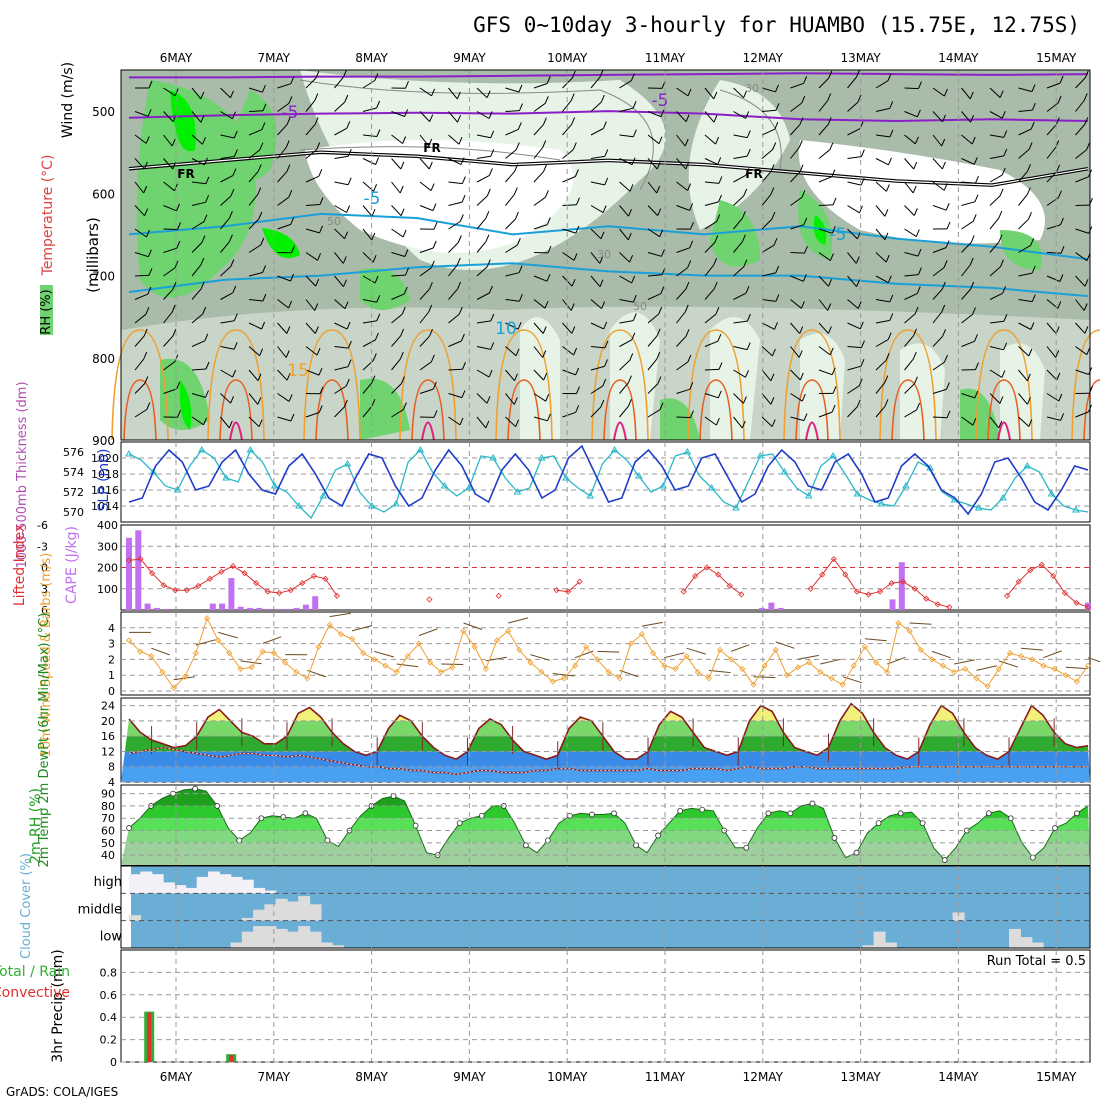 The height and width of the screenshot is (1100, 1100). I want to click on contour-label: 50, so click(640, 306).